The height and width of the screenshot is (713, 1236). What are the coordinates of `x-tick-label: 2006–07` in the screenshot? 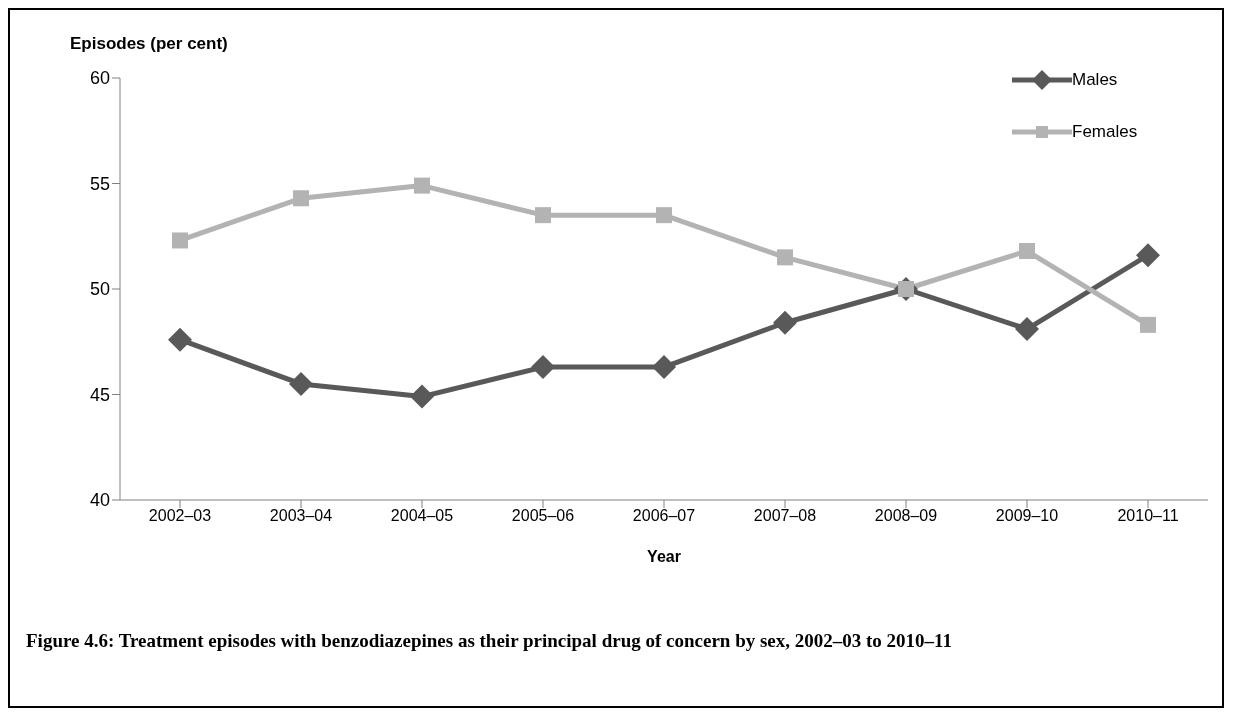 It's located at (664, 516).